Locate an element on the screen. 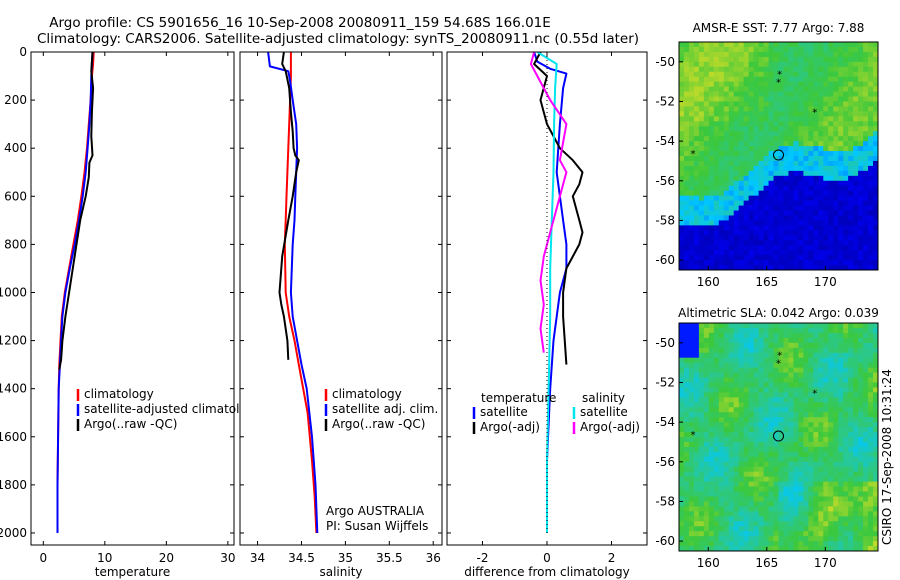  series-line-argo-raw-qc- is located at coordinates (289, 206).